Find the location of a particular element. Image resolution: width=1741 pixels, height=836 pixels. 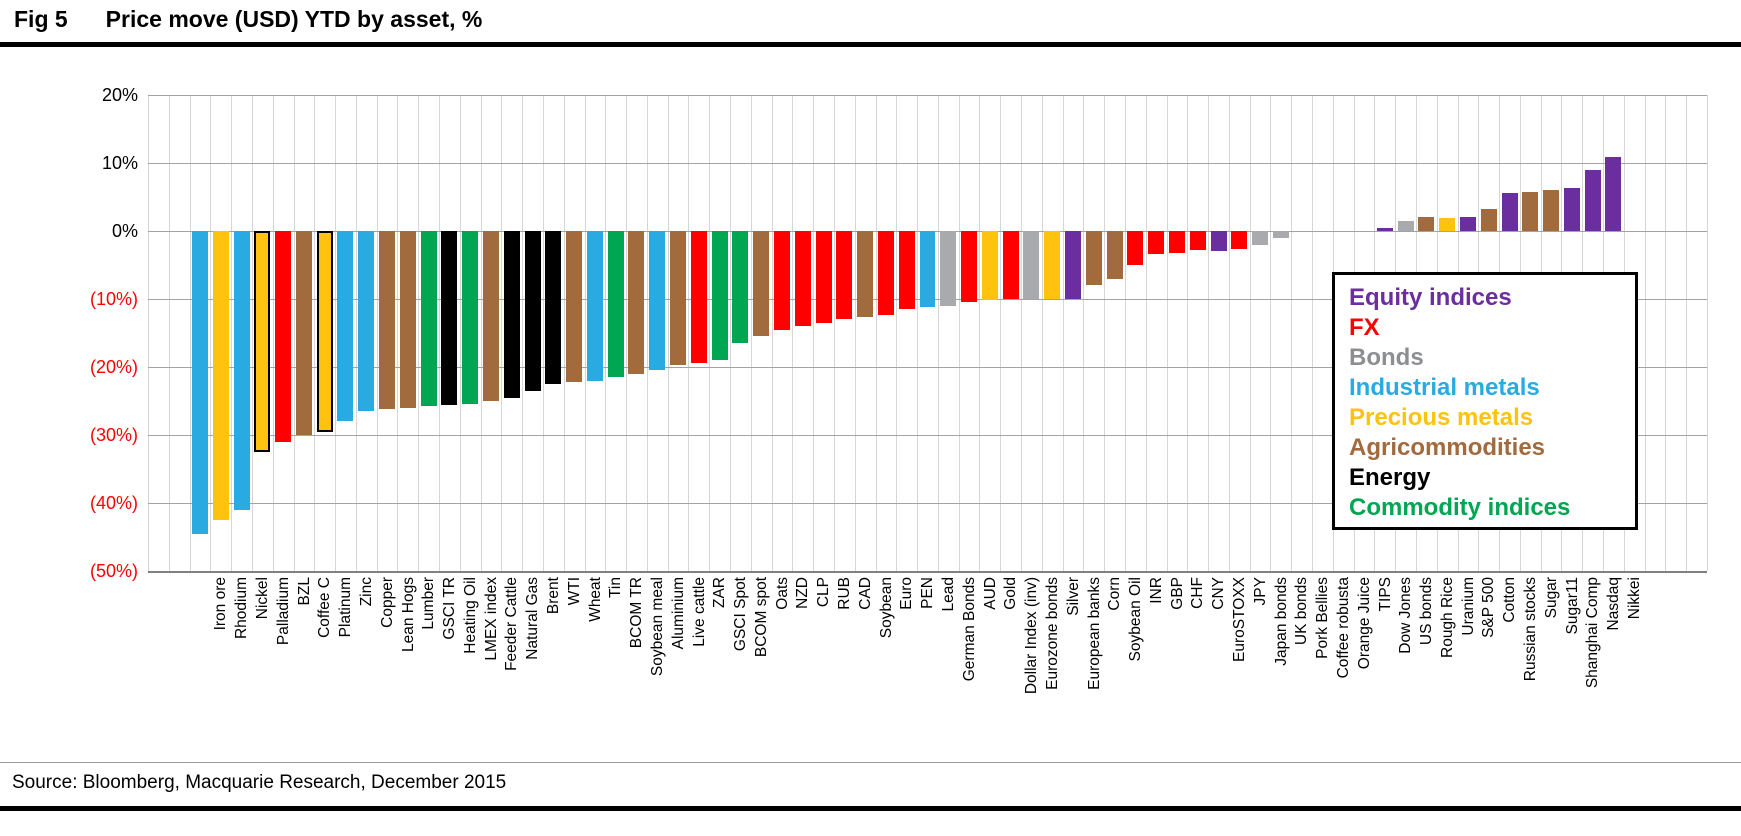

x-axis-label: Shanghai Comp is located at coordinates (1593, 633).